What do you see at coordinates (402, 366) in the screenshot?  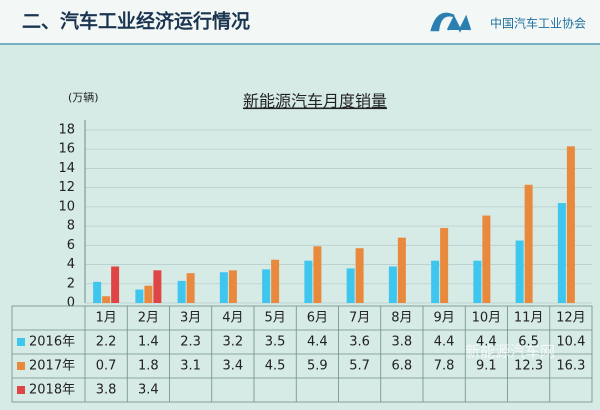 I see `table-value: 6.8` at bounding box center [402, 366].